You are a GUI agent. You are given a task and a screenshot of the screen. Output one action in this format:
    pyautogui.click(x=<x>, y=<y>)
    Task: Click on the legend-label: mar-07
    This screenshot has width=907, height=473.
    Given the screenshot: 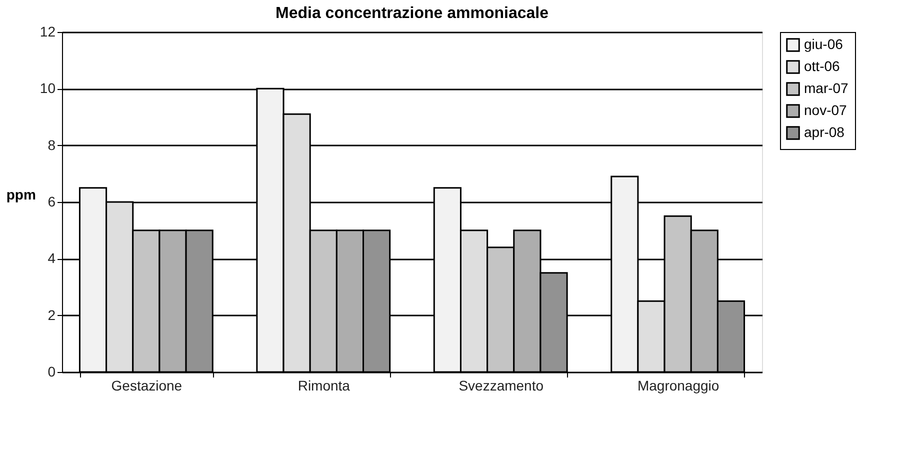 What is the action you would take?
    pyautogui.click(x=826, y=88)
    